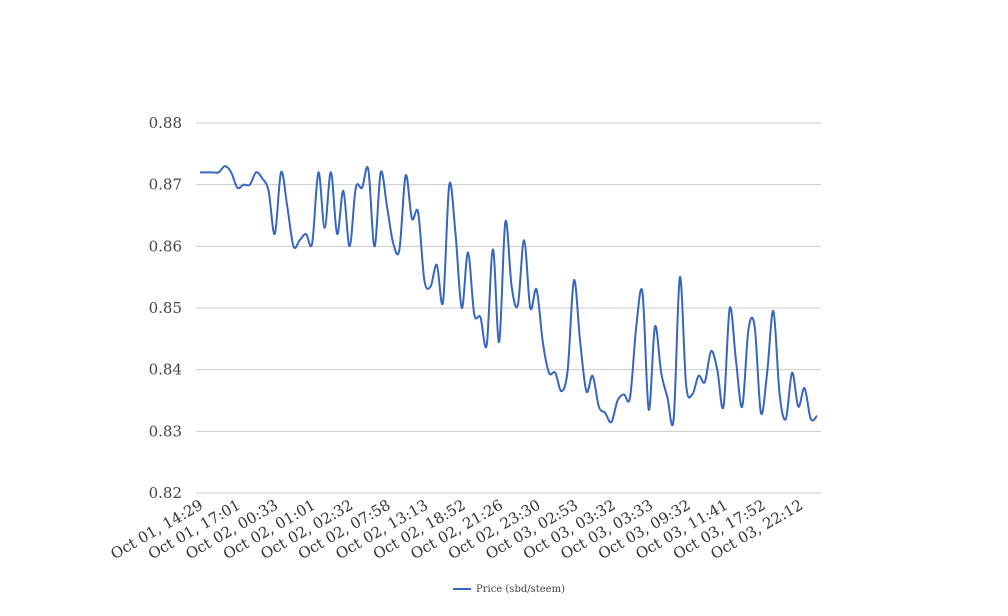  I want to click on y-axis: 0.82 0.83 0.84 0.85 0.86 0.87 0.88, so click(165, 308).